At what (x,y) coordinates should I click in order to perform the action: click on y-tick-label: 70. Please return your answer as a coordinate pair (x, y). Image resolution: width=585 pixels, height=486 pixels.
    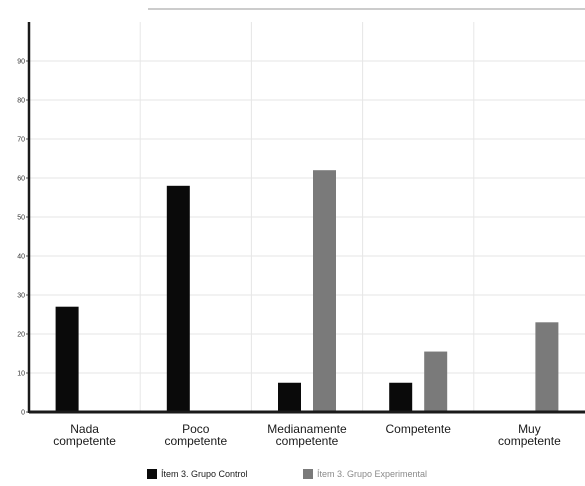
    Looking at the image, I should click on (21, 140).